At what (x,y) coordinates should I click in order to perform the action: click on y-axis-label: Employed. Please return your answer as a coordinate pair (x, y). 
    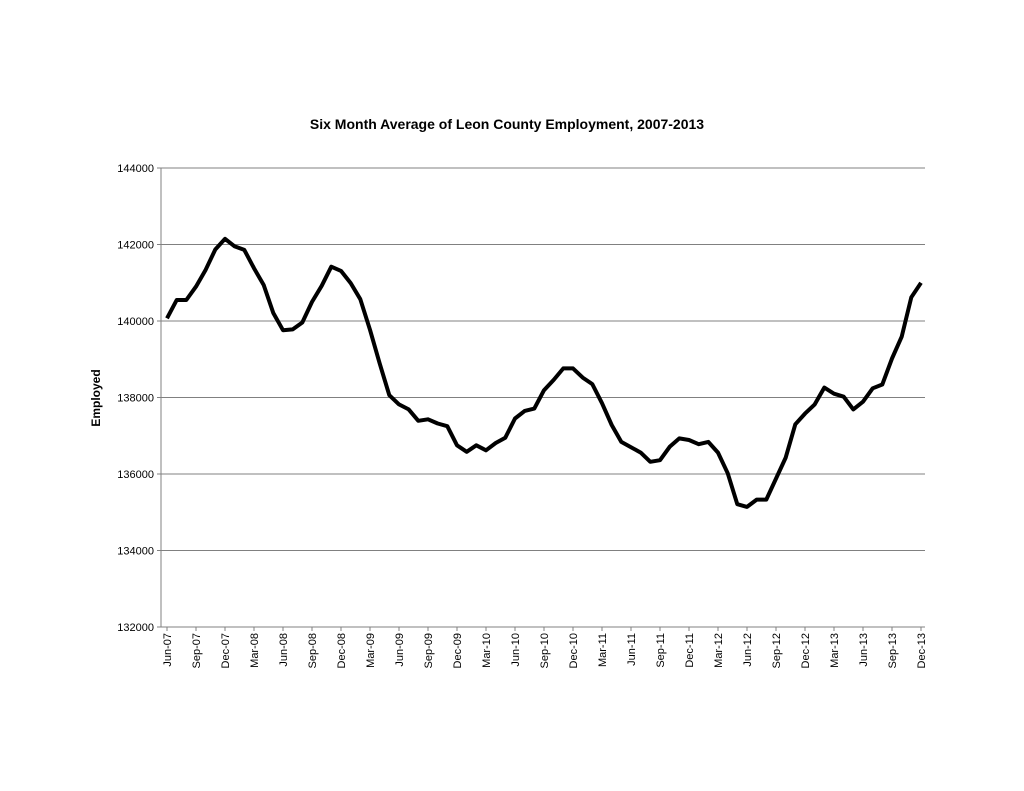
    Looking at the image, I should click on (96, 397).